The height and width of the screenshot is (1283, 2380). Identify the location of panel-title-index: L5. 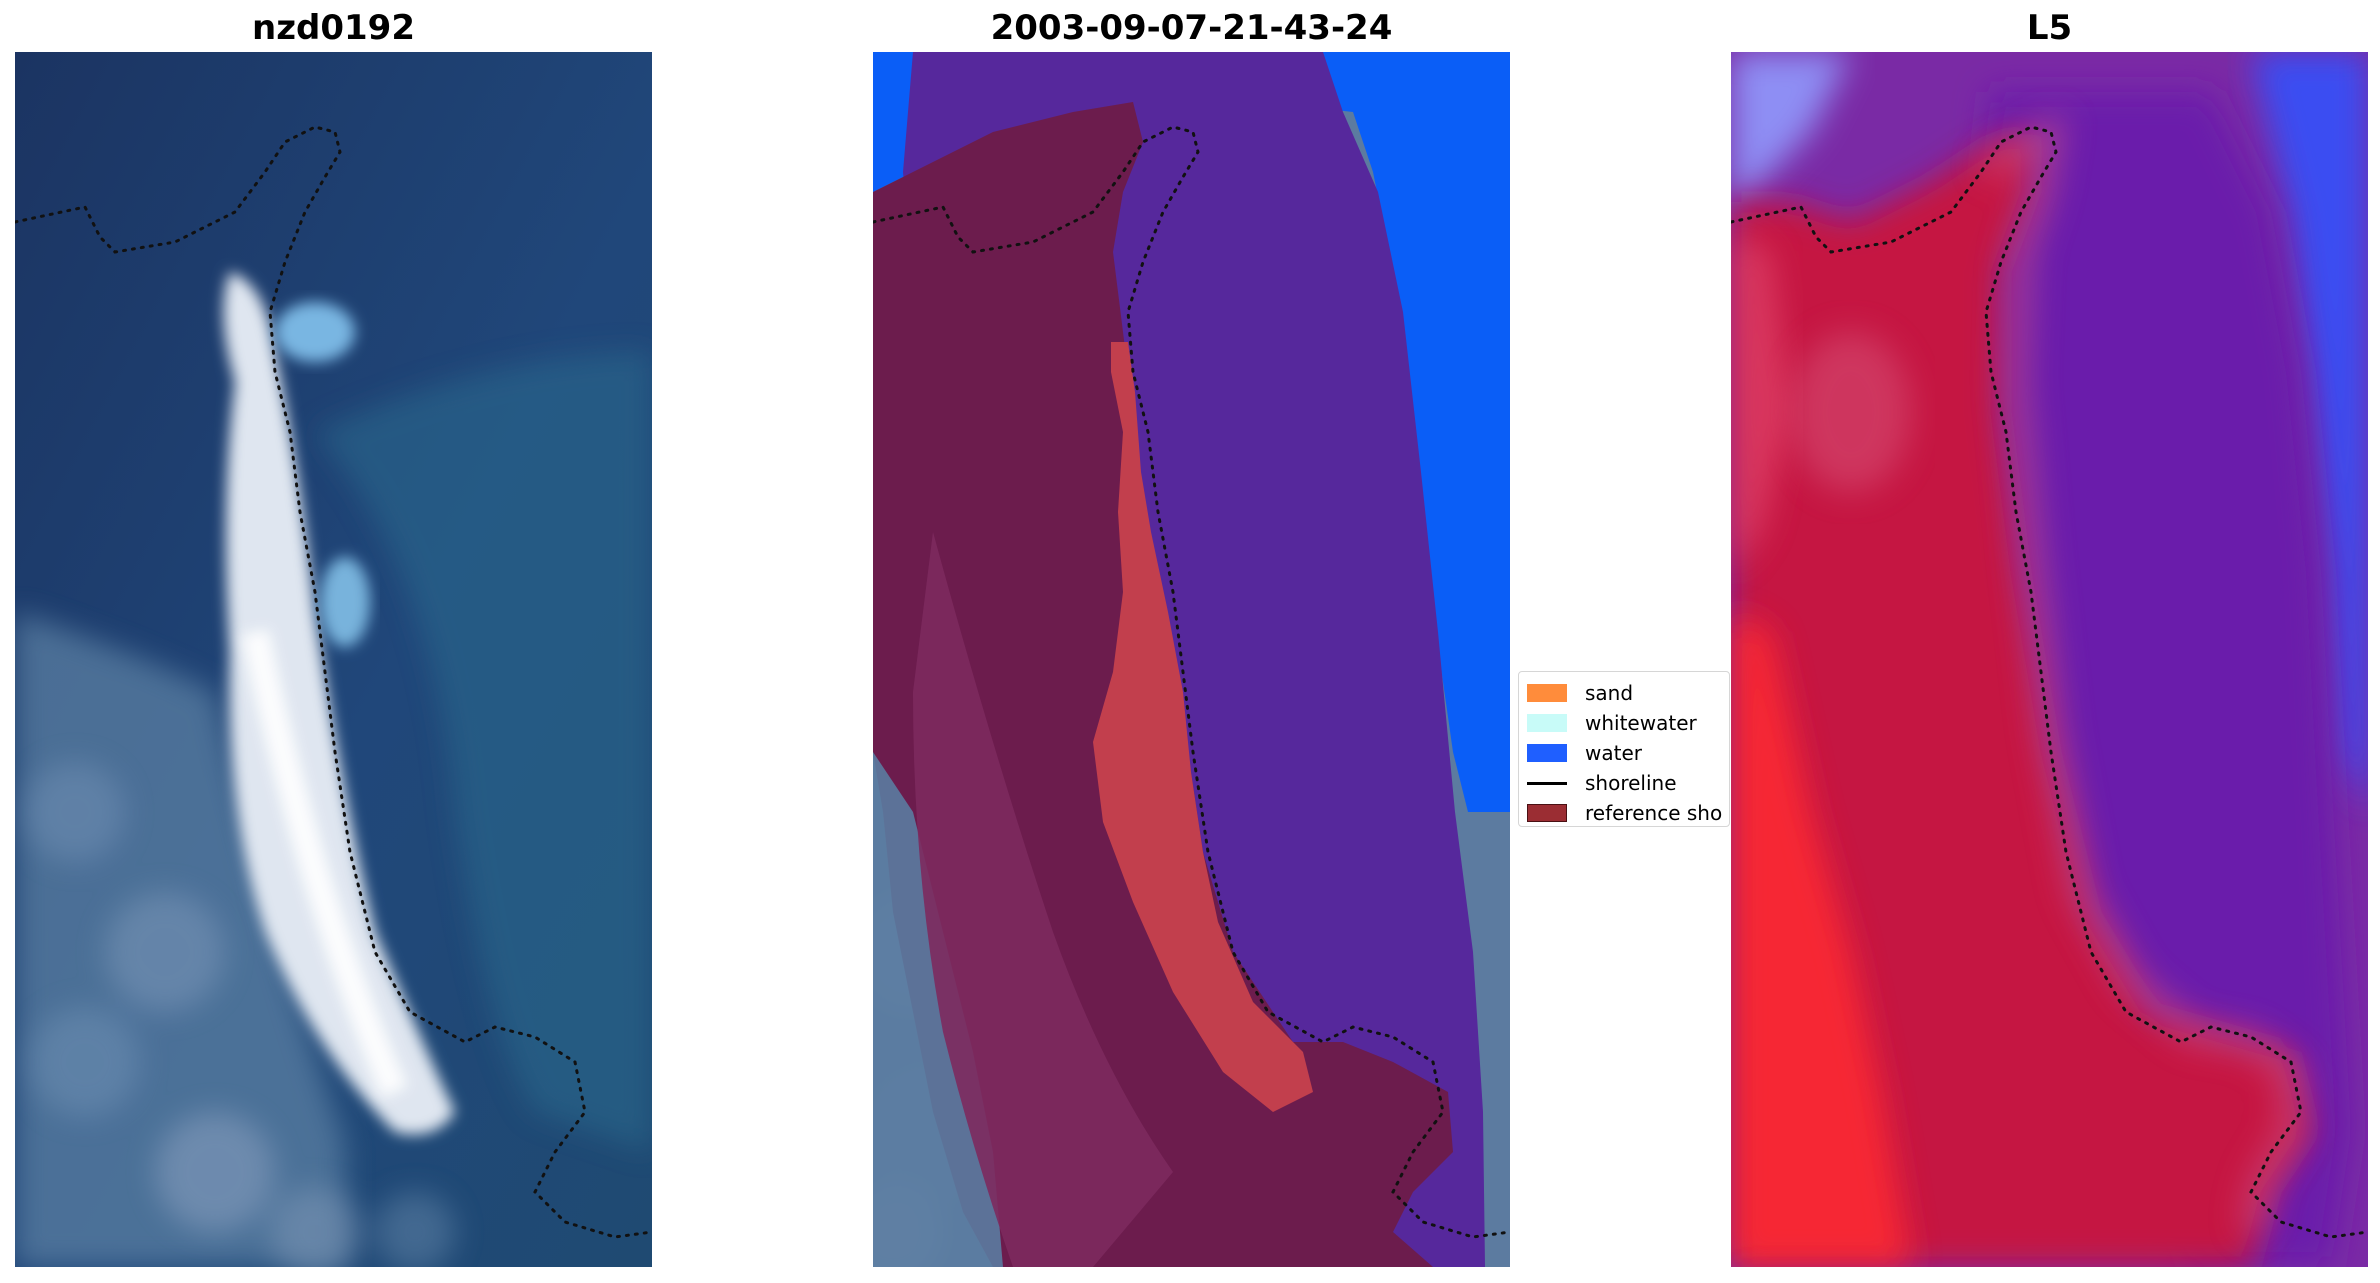
(2049, 28).